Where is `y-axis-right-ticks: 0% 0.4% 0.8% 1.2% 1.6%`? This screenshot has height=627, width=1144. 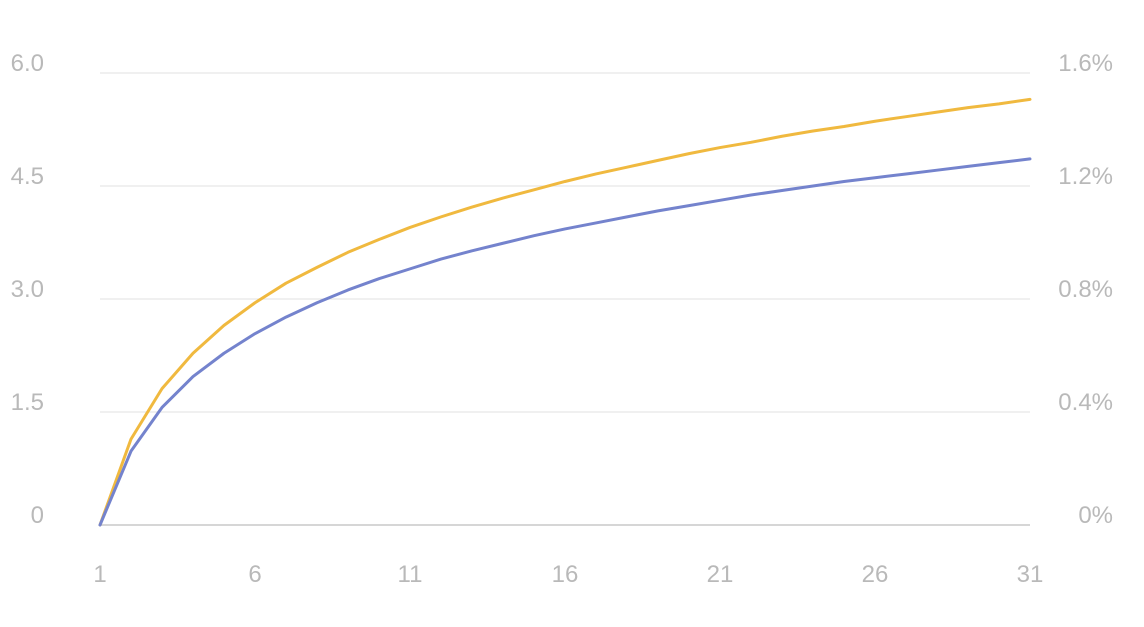
y-axis-right-ticks: 0% 0.4% 0.8% 1.2% 1.6% is located at coordinates (1085, 289).